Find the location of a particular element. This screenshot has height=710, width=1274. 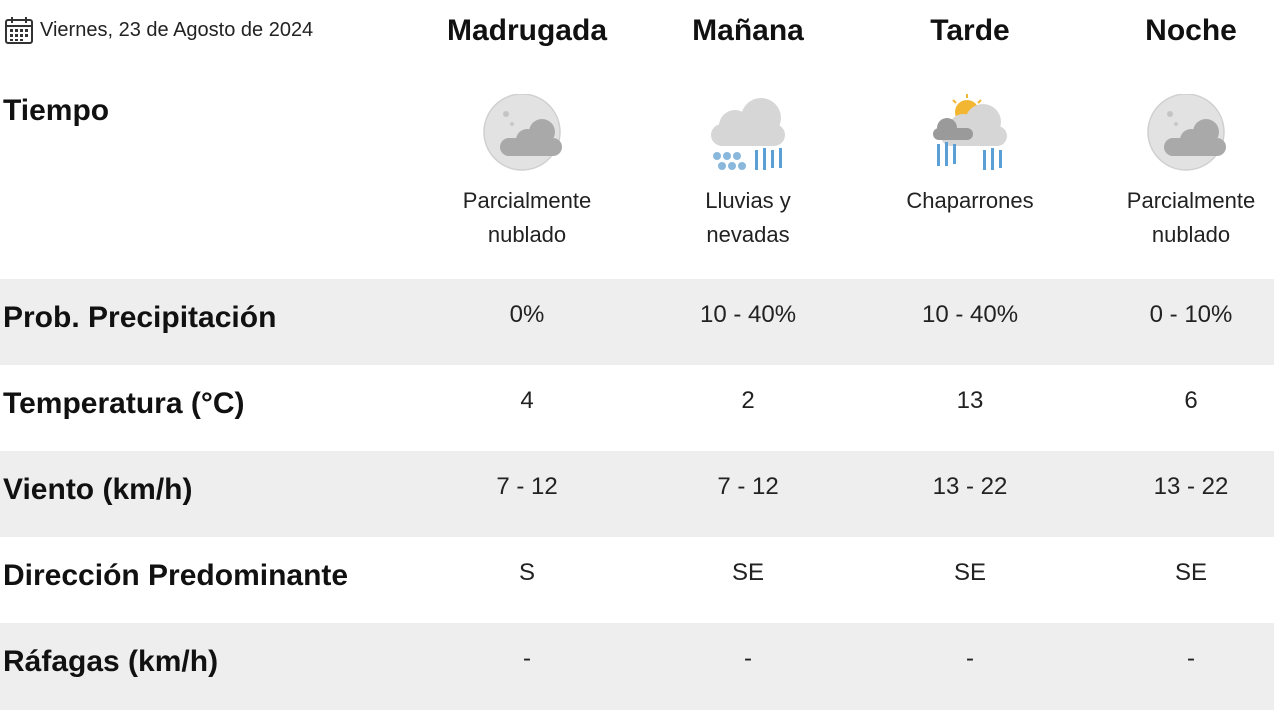

row-label: Temperatura (°C) is located at coordinates (124, 403).